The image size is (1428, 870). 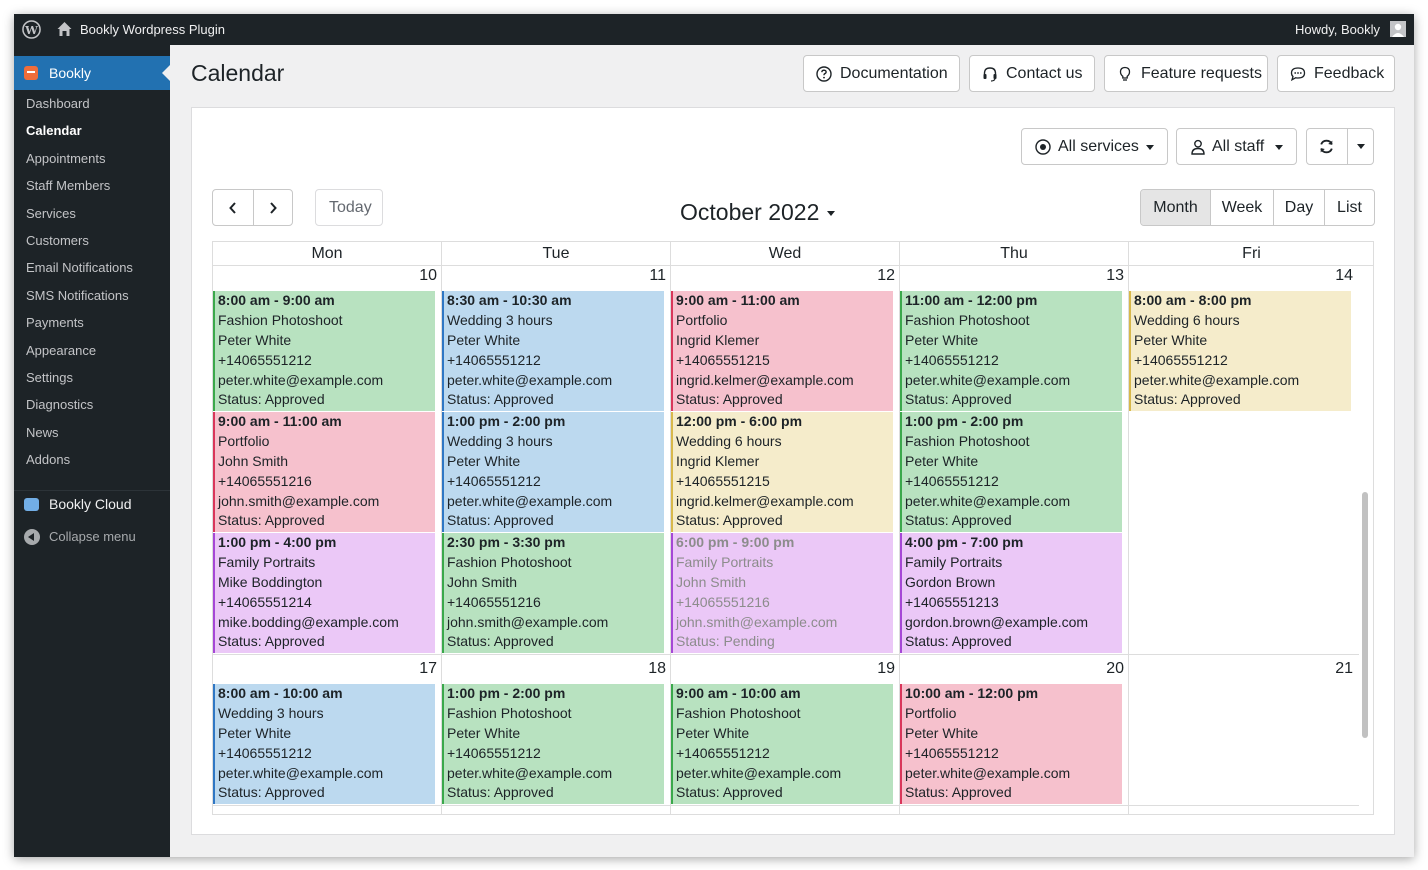 What do you see at coordinates (1336, 73) in the screenshot?
I see `feedback-button: Feedback` at bounding box center [1336, 73].